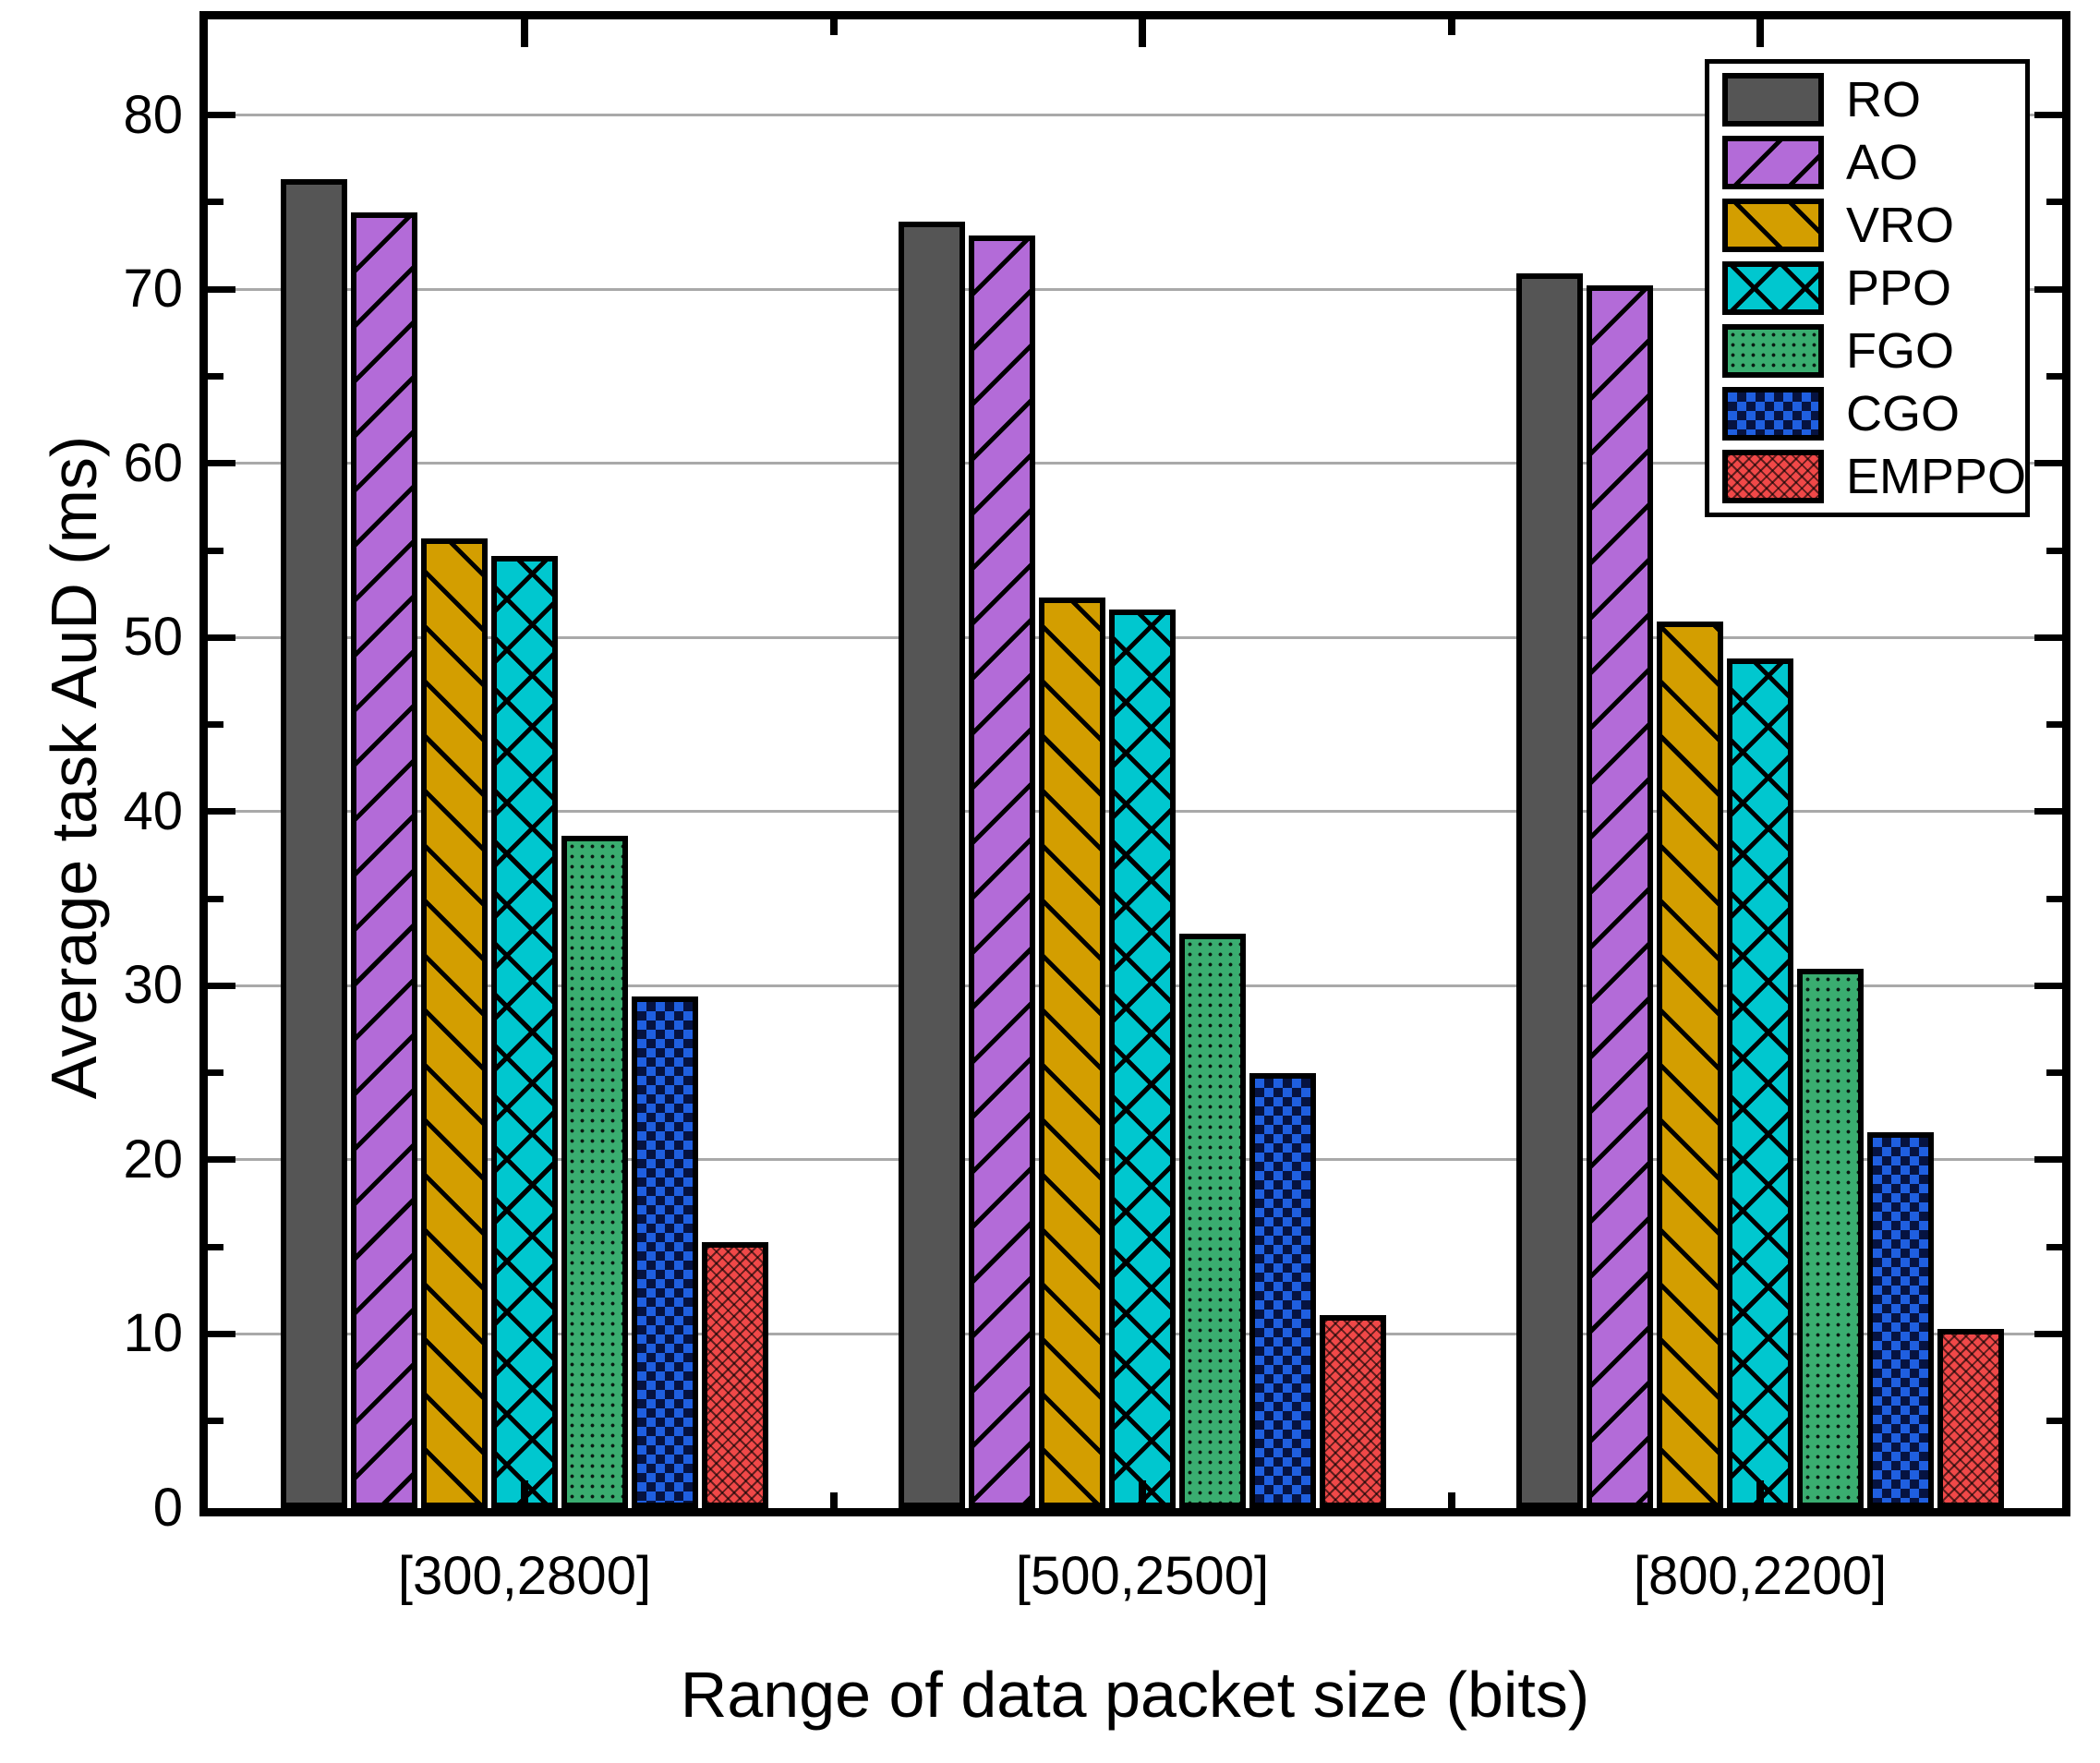 This screenshot has height=1763, width=2100. I want to click on bar-PPO-[300,2800], so click(525, 1031).